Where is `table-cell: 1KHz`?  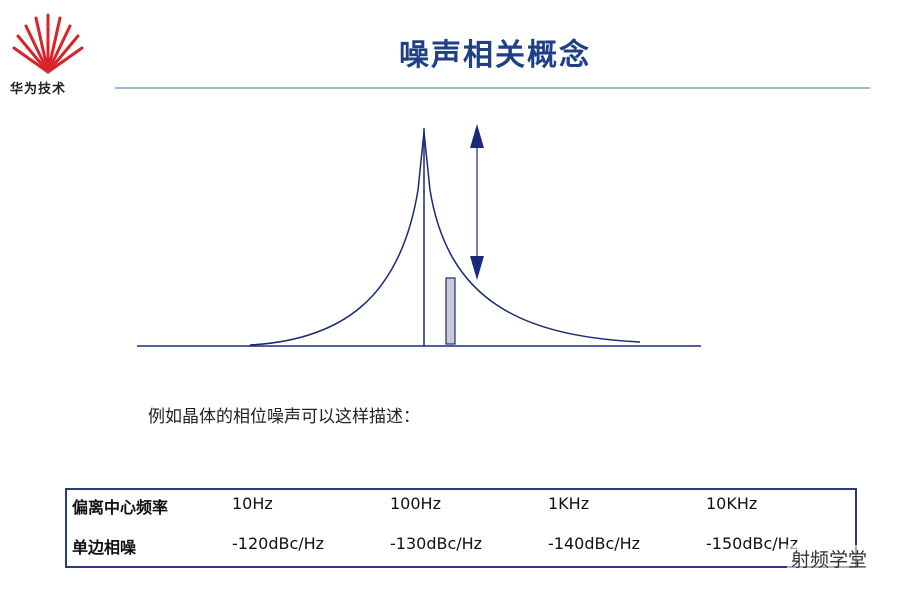
table-cell: 1KHz is located at coordinates (569, 503).